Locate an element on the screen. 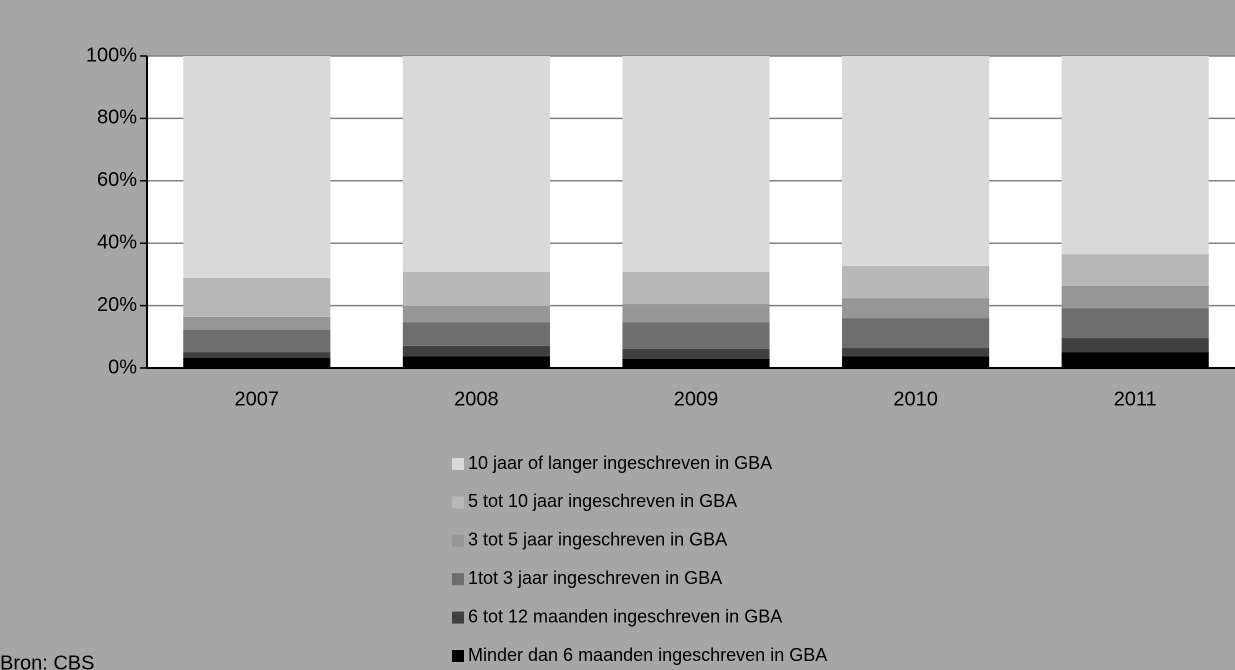 This screenshot has height=670, width=1235. legend-label: 6 tot 12 maanden ingeschreven in GBA is located at coordinates (625, 616).